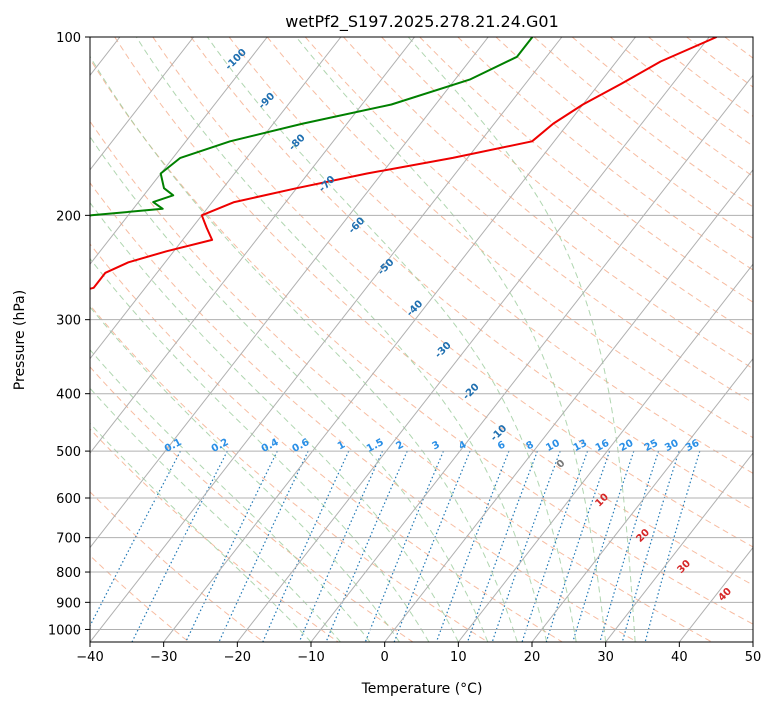  What do you see at coordinates (436, 445) in the screenshot?
I see `mixing-ratio-label: 3` at bounding box center [436, 445].